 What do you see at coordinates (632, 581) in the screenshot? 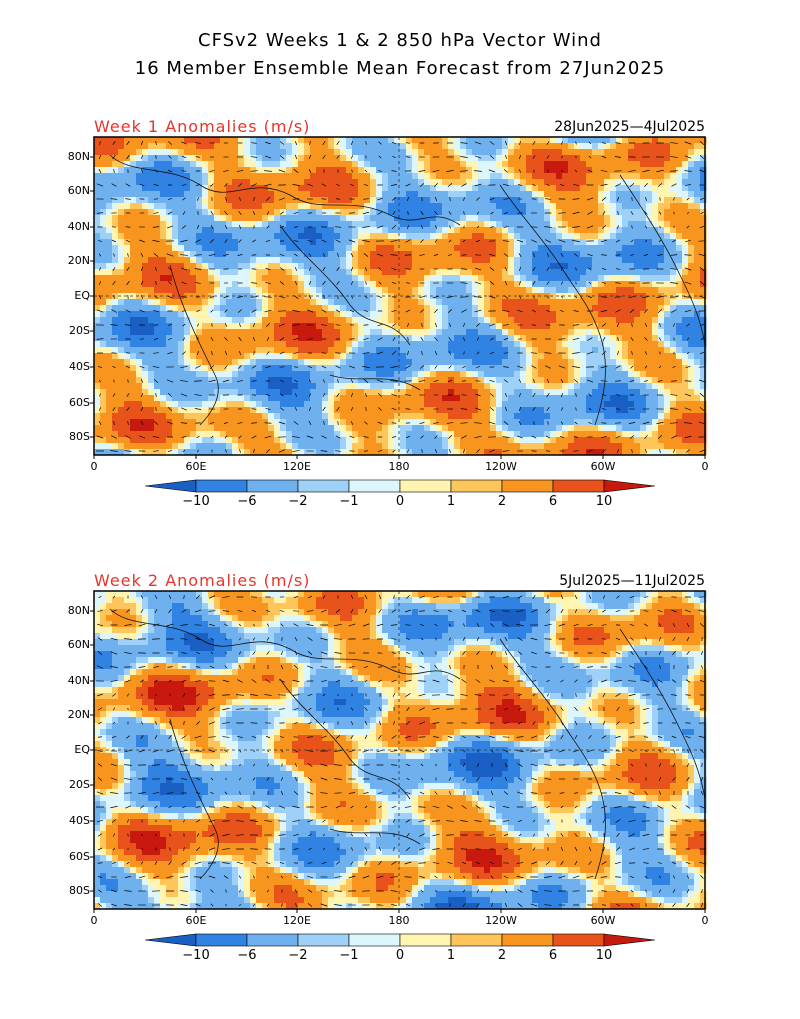
I see `panel-date-range: 5Jul2025—11Jul2025` at bounding box center [632, 581].